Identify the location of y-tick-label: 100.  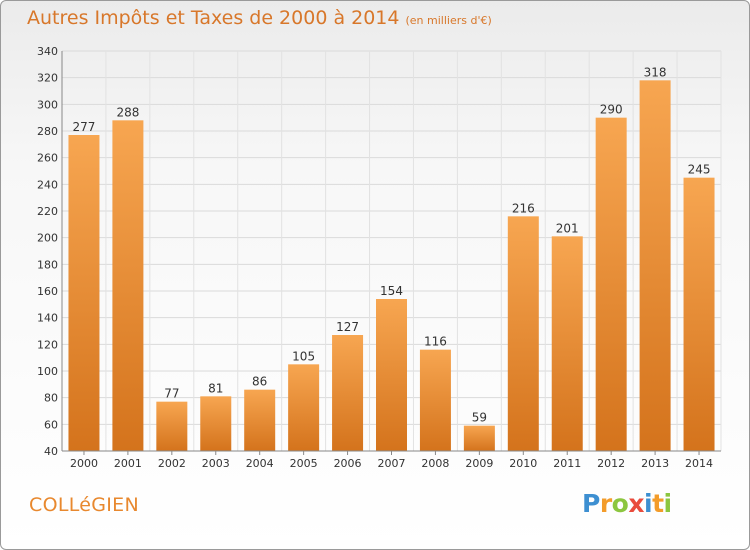
(47, 371).